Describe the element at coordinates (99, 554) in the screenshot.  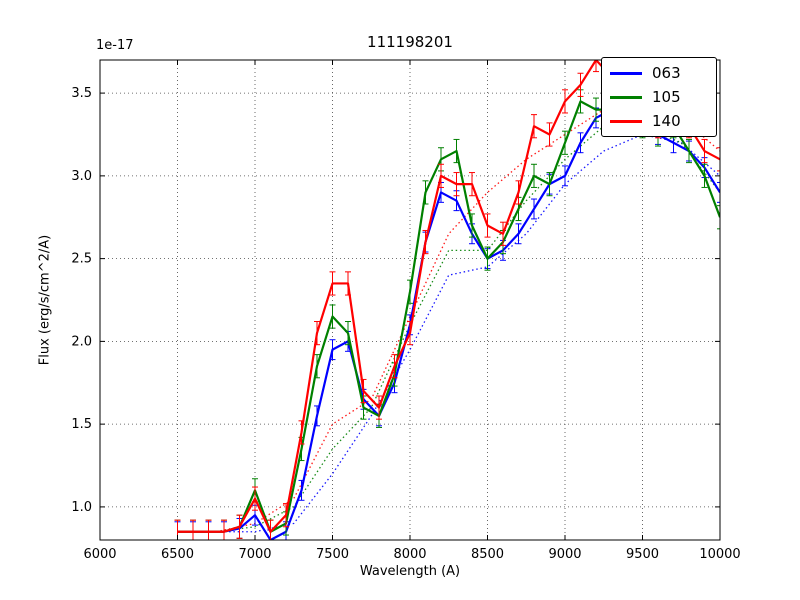
I see `svg-text: 6000` at that location.